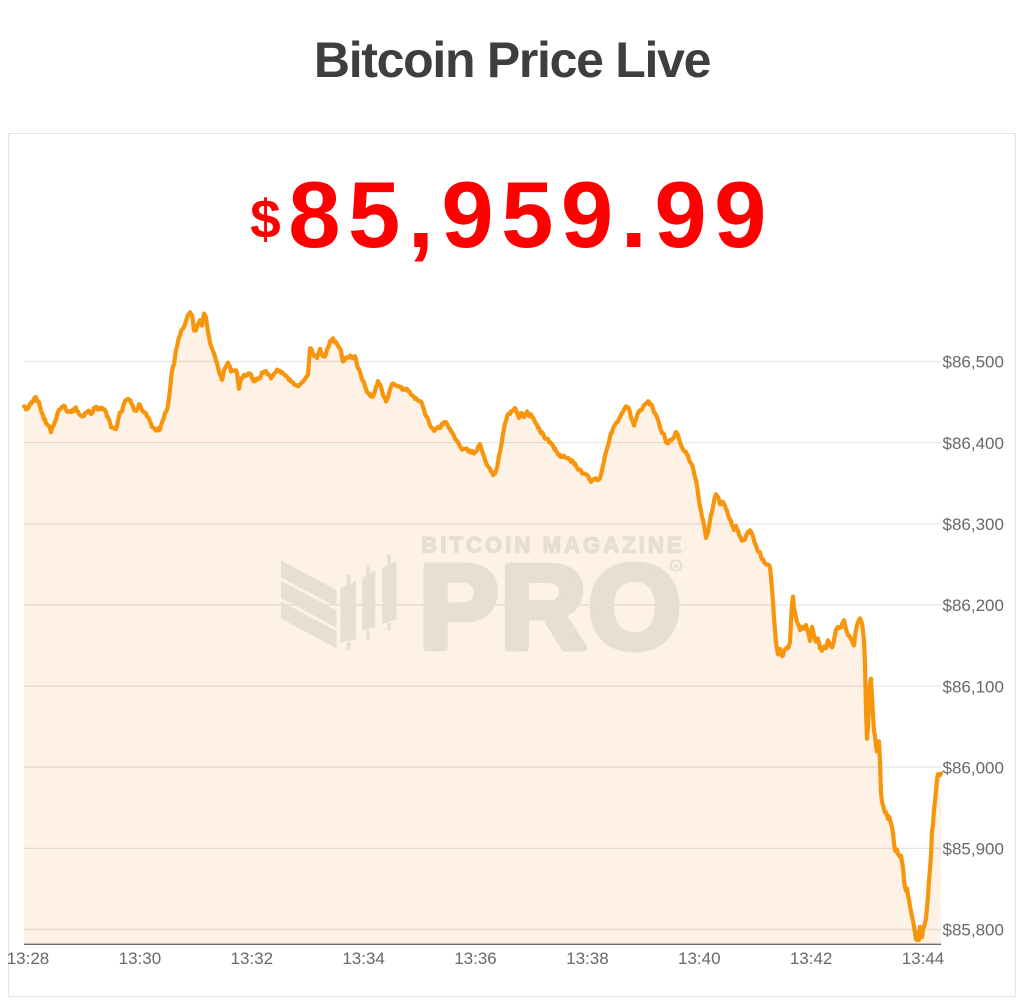 This screenshot has height=1008, width=1024. Describe the element at coordinates (676, 566) in the screenshot. I see `svg-text: R` at that location.